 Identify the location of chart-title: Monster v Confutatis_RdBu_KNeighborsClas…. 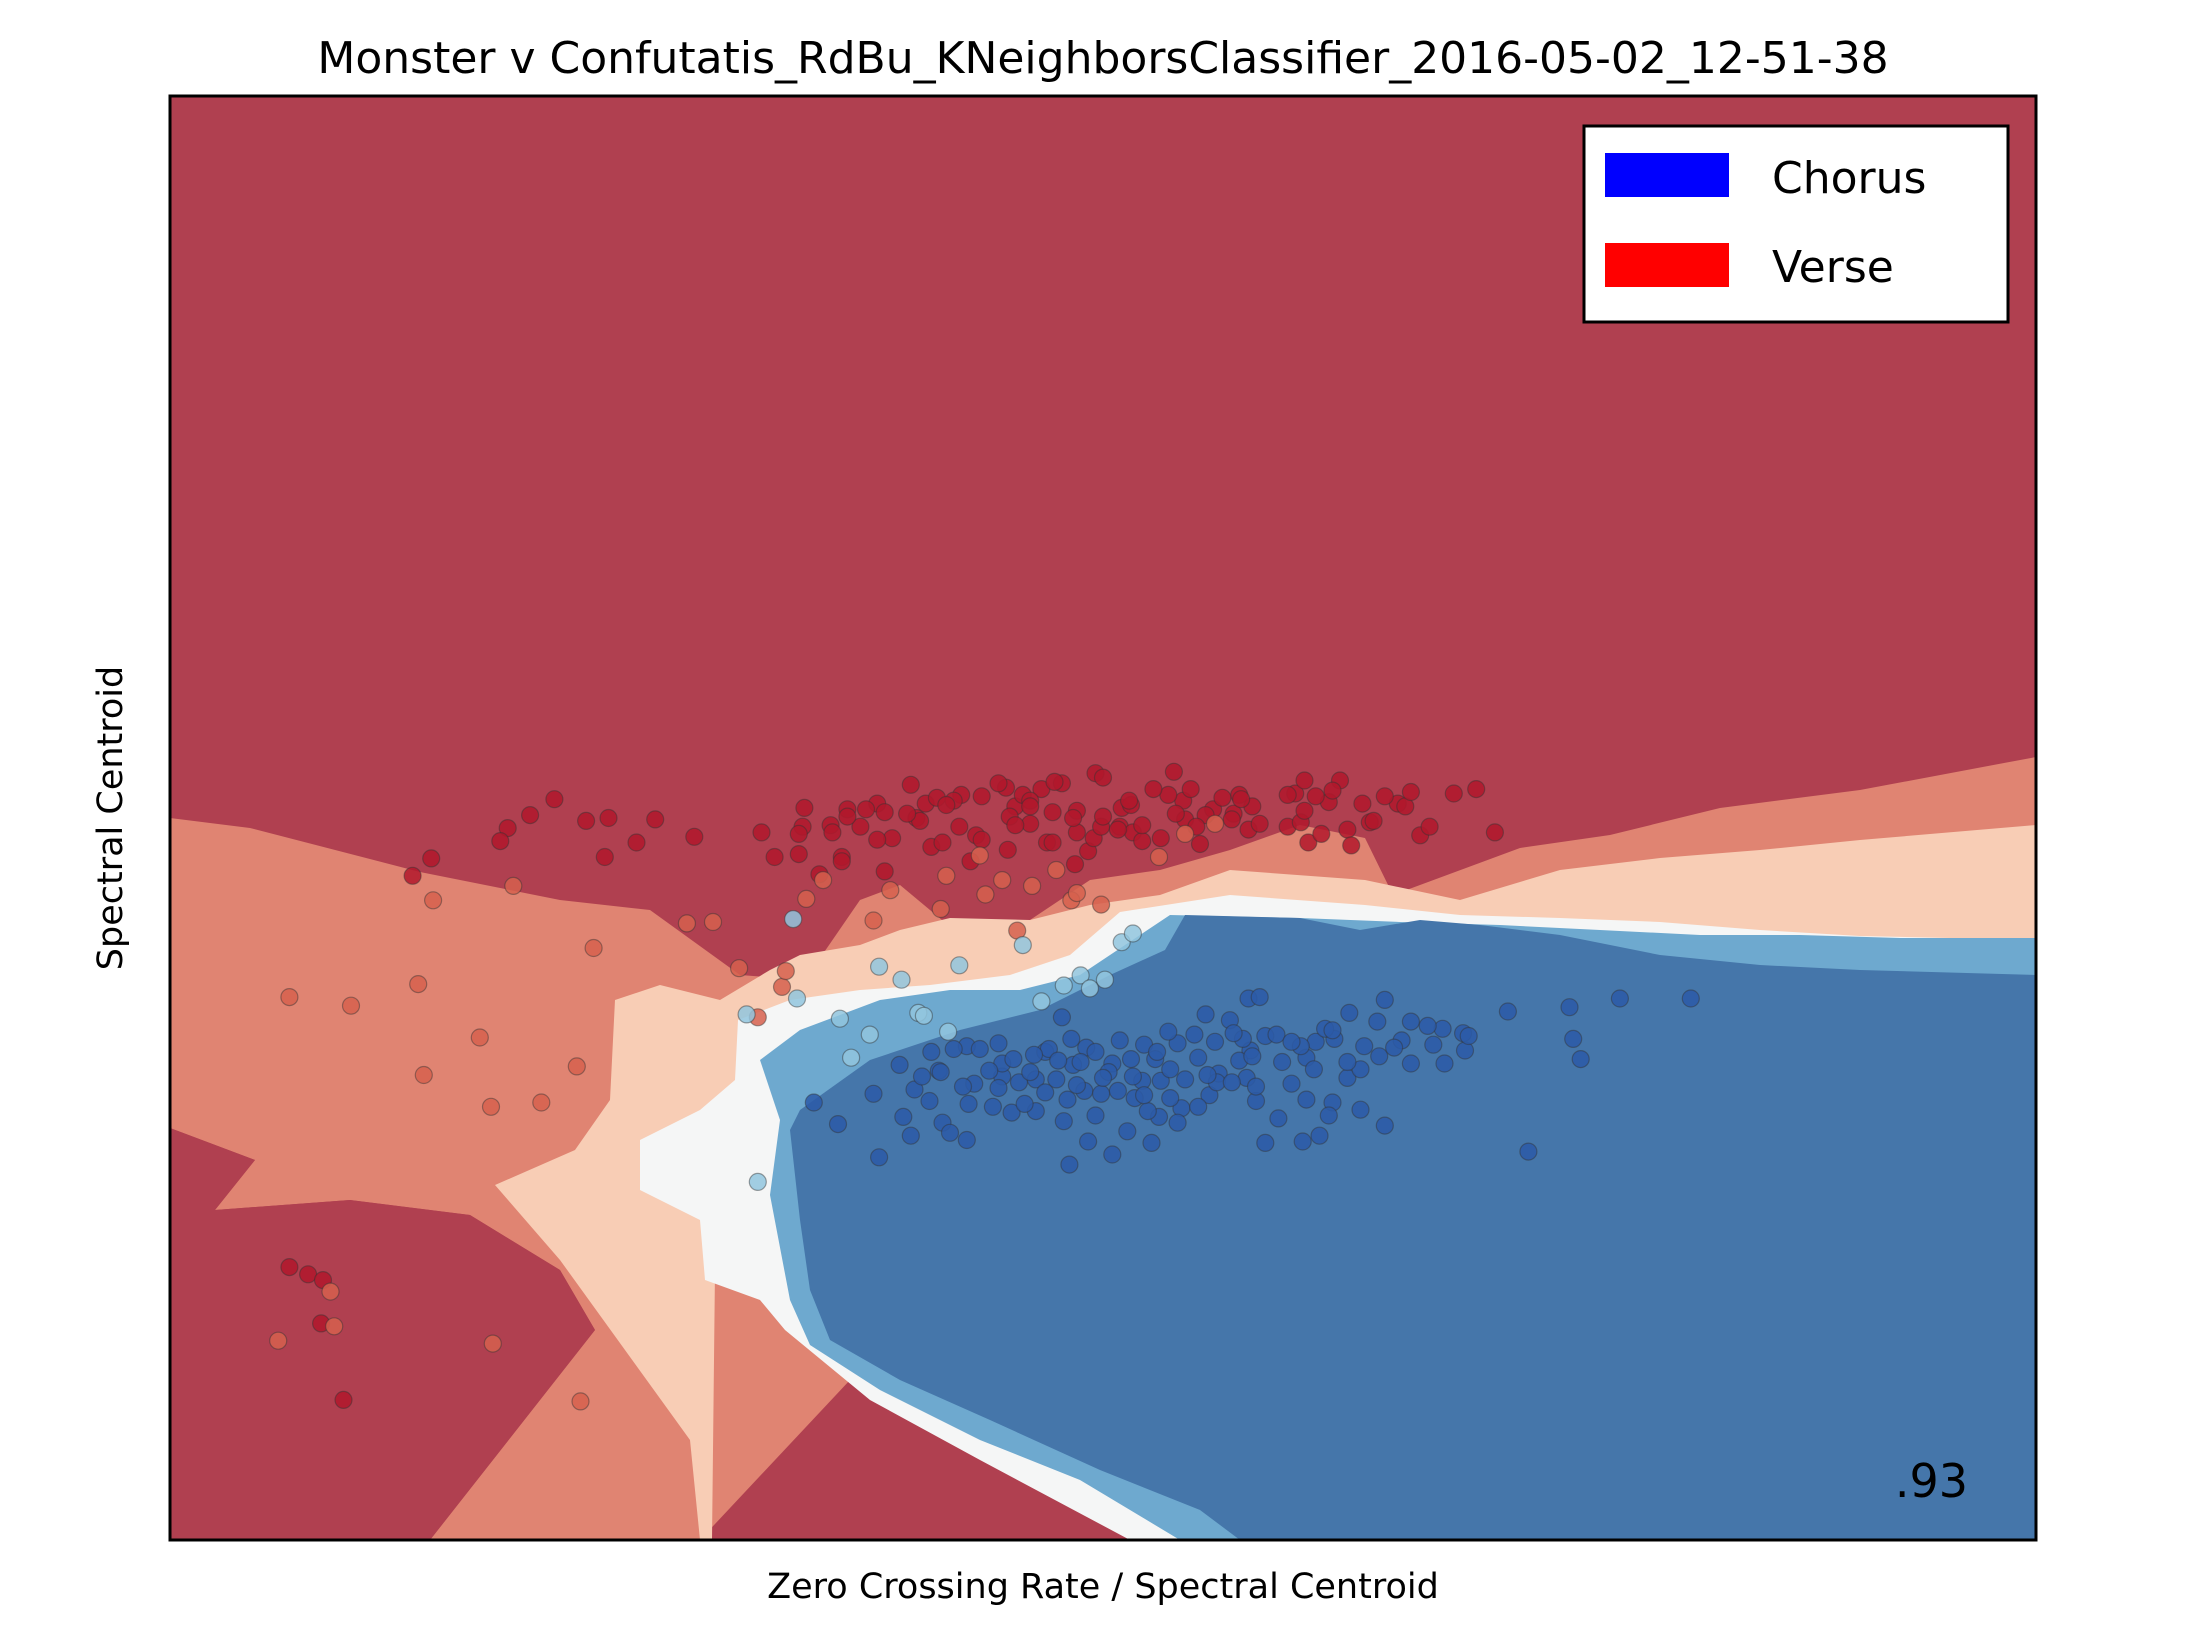
(1102, 58).